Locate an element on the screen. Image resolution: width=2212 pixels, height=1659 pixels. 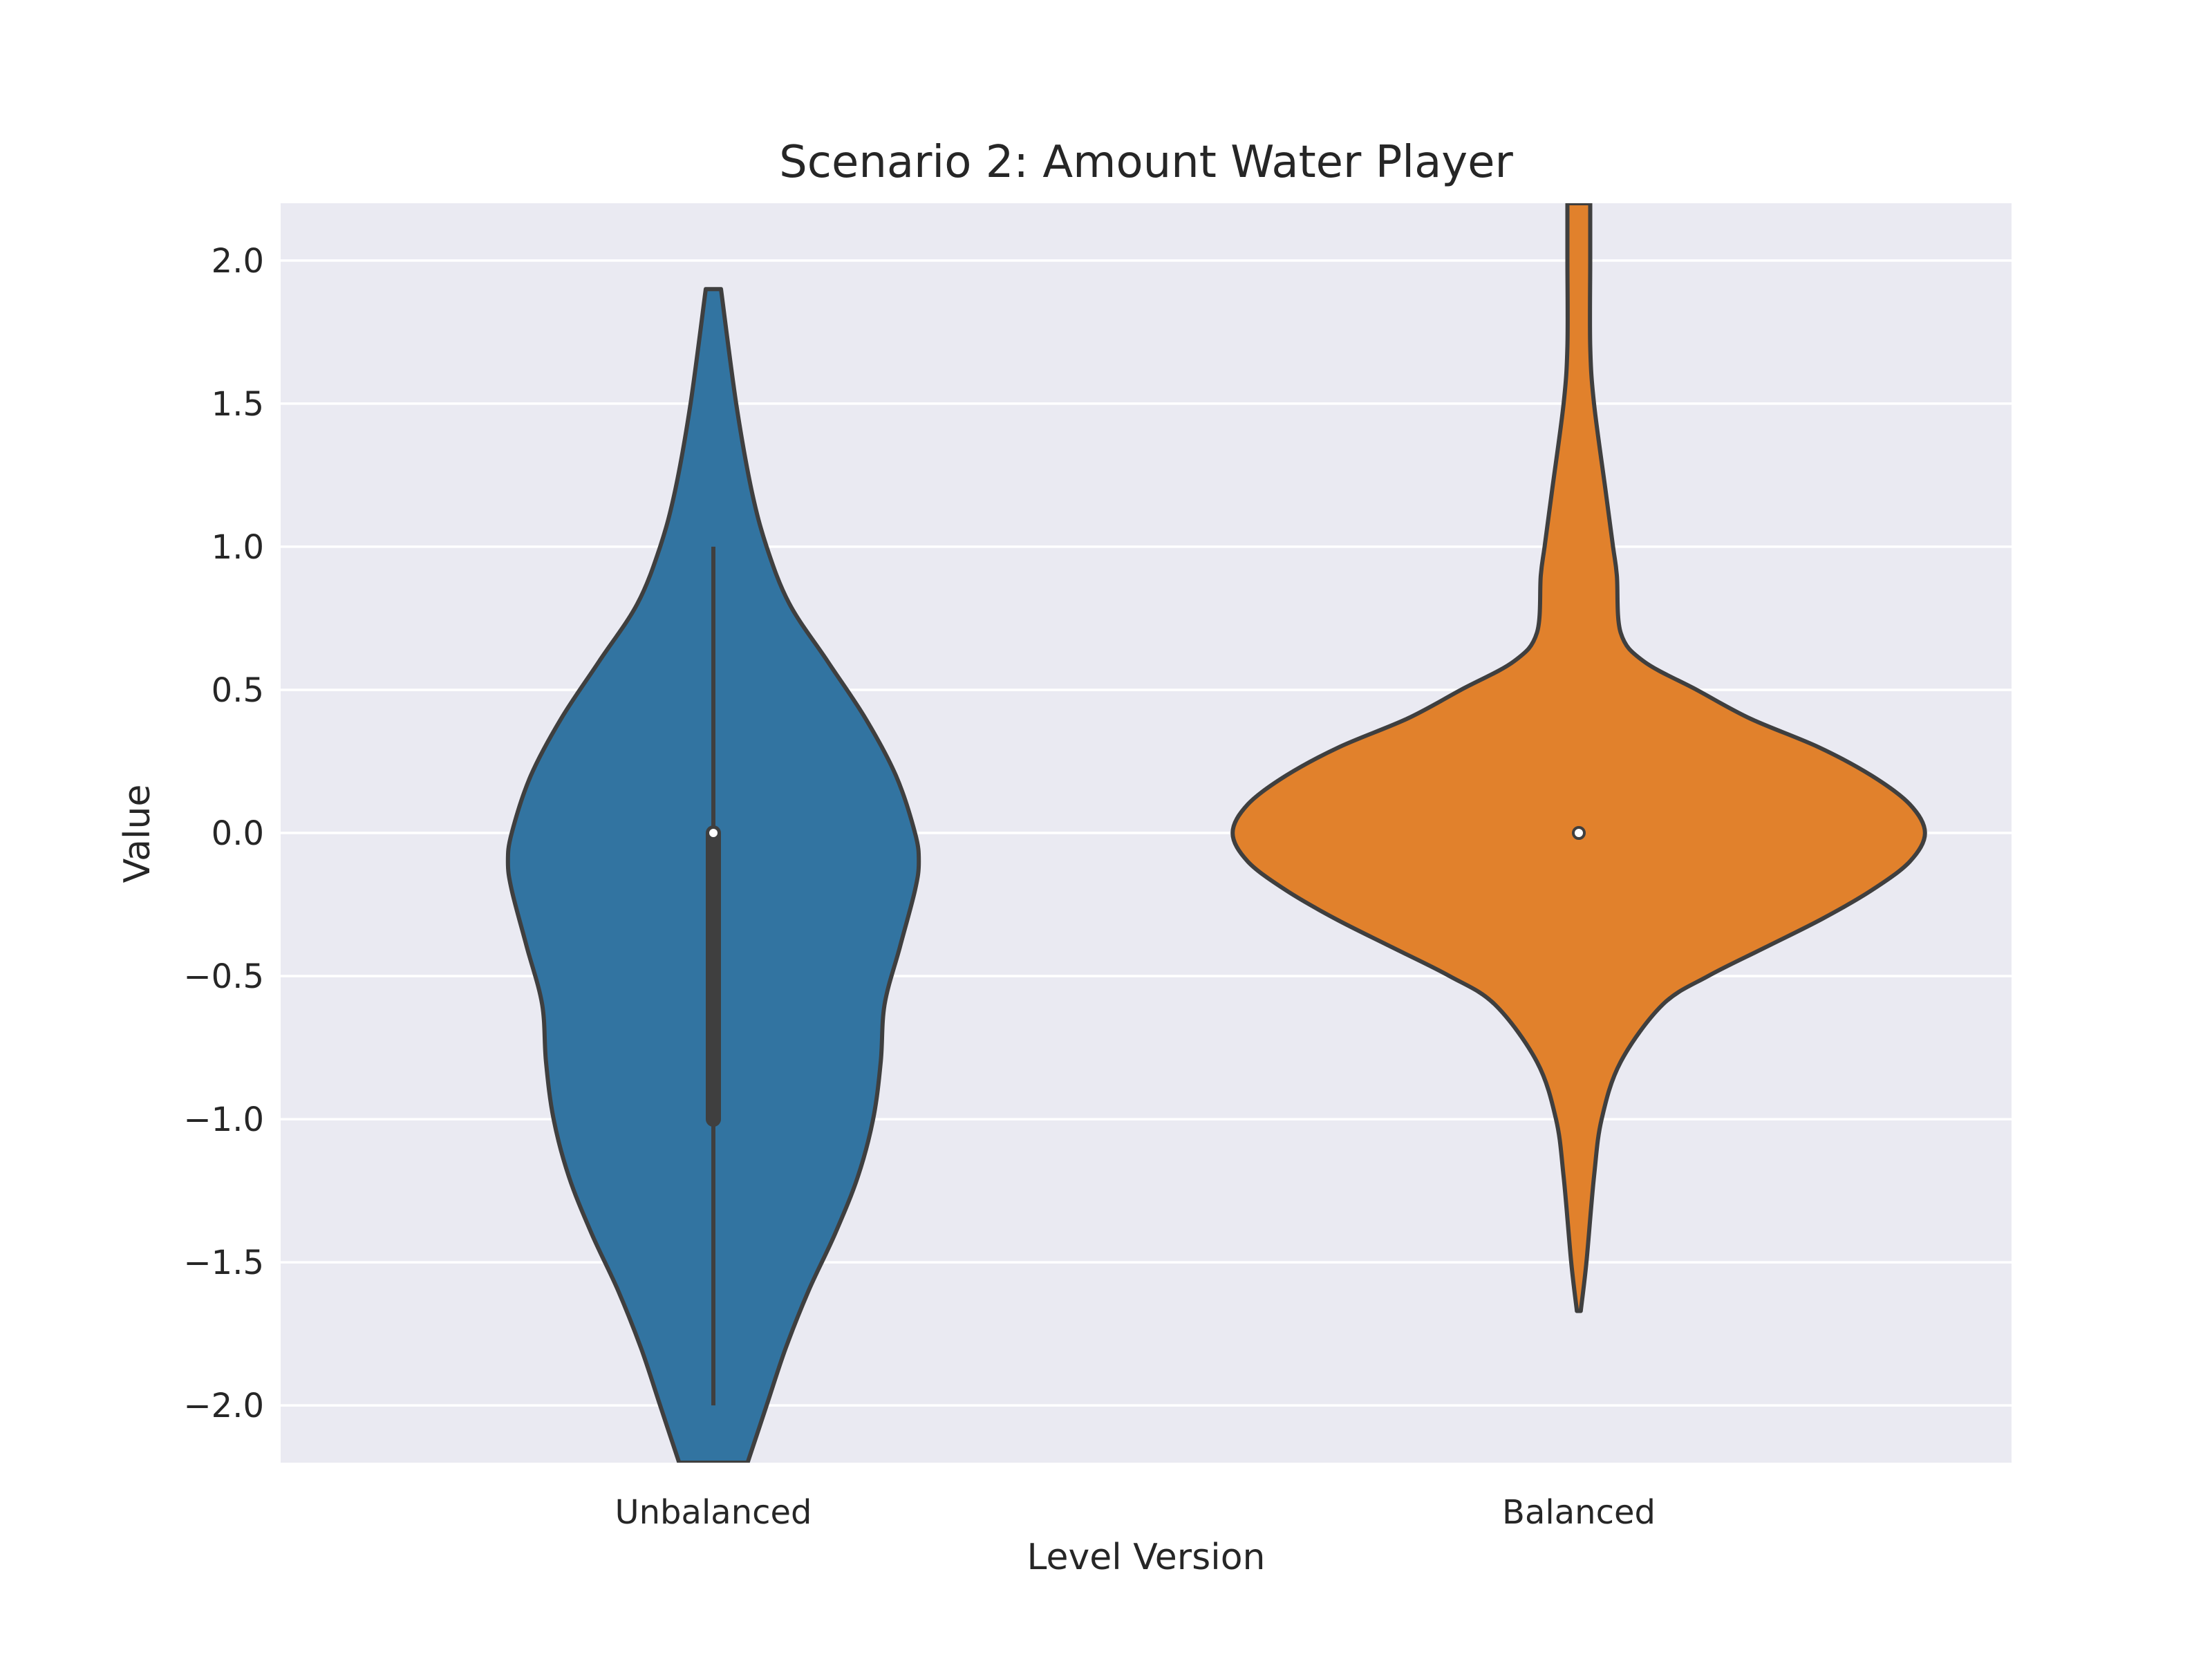
x-tick-label: Balanced is located at coordinates (1579, 1512).